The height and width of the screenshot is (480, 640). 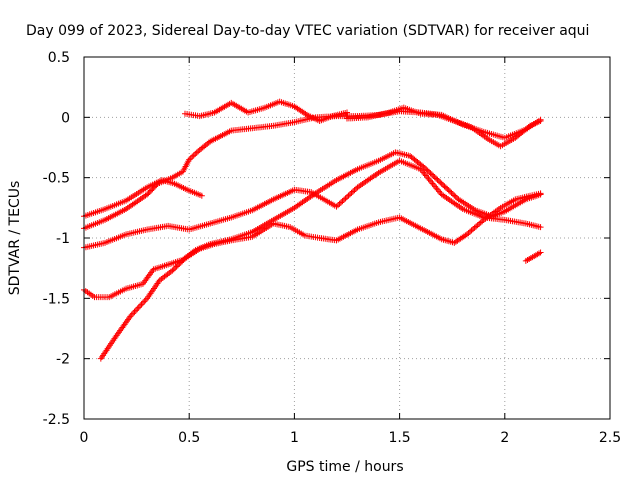 I want to click on y-tick-label: -1, so click(x=63, y=239).